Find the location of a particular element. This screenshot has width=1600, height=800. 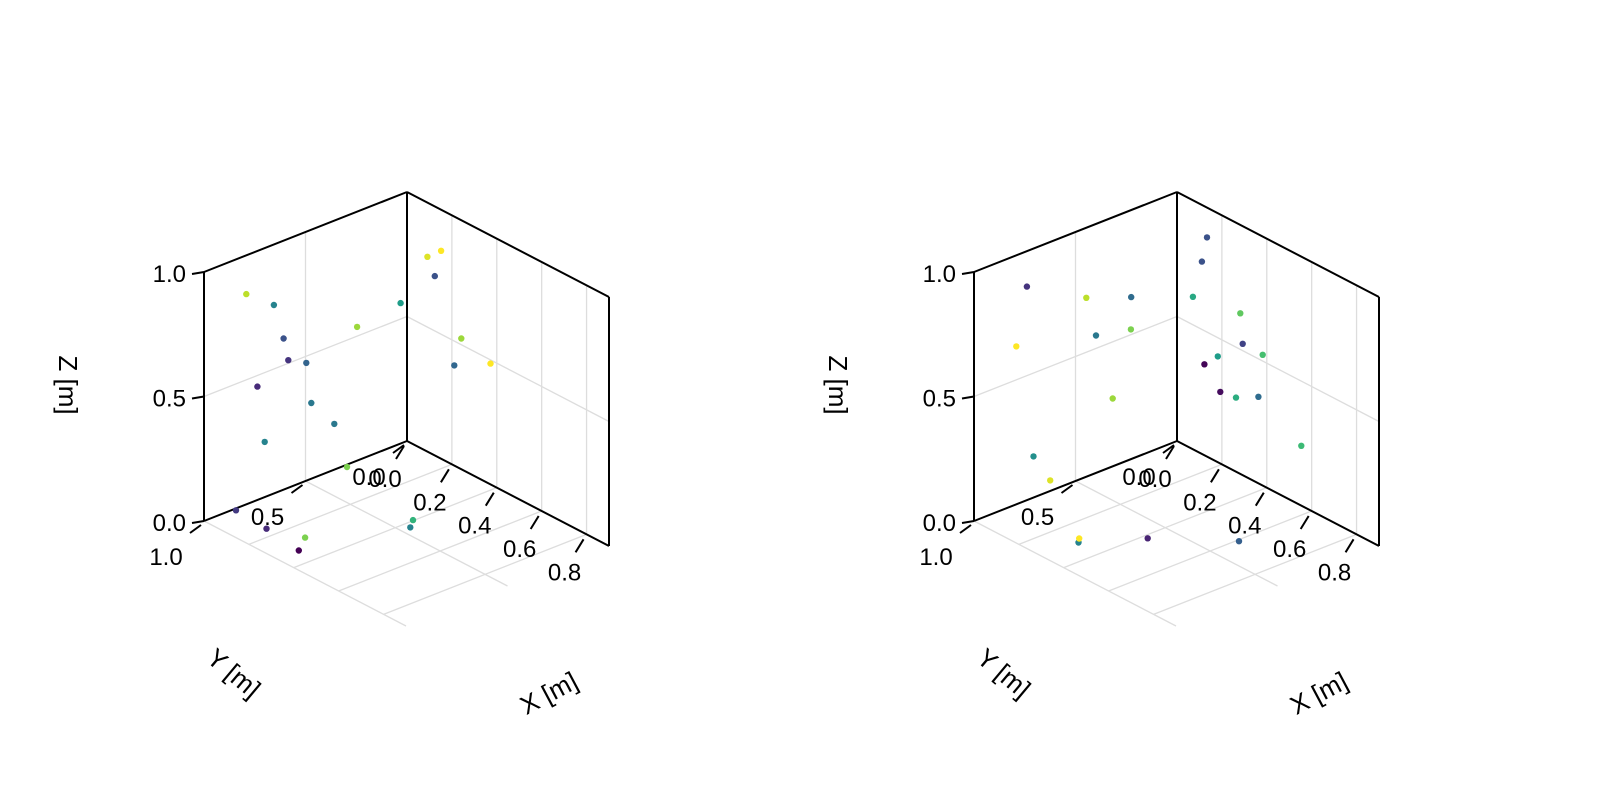

z-axis-title: Z [m] is located at coordinates (838, 384).